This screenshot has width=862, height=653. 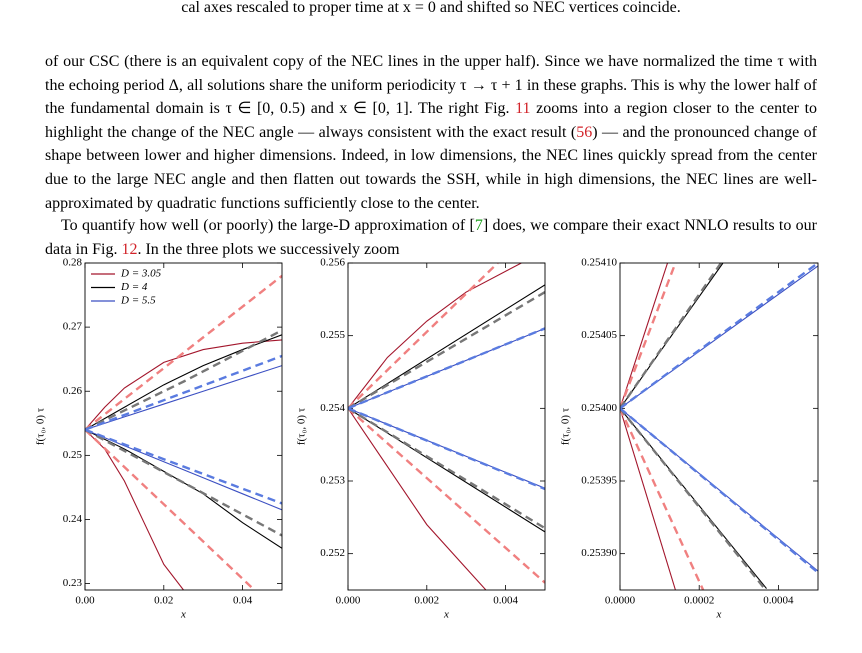 I want to click on x-tick-label: 0.0000, so click(x=620, y=601).